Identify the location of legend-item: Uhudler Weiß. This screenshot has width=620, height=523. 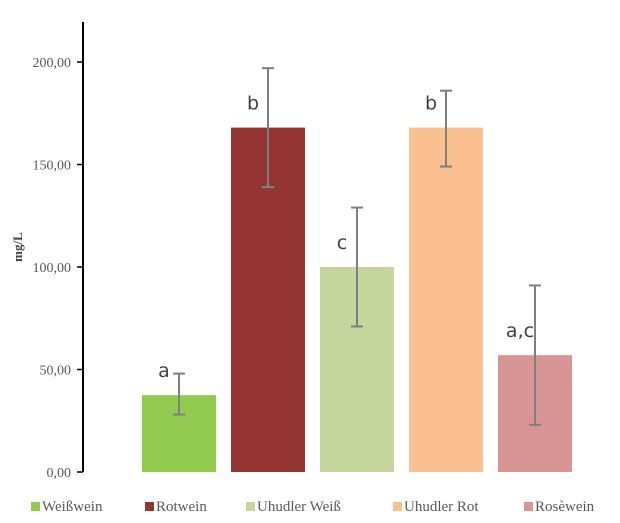
(293, 507).